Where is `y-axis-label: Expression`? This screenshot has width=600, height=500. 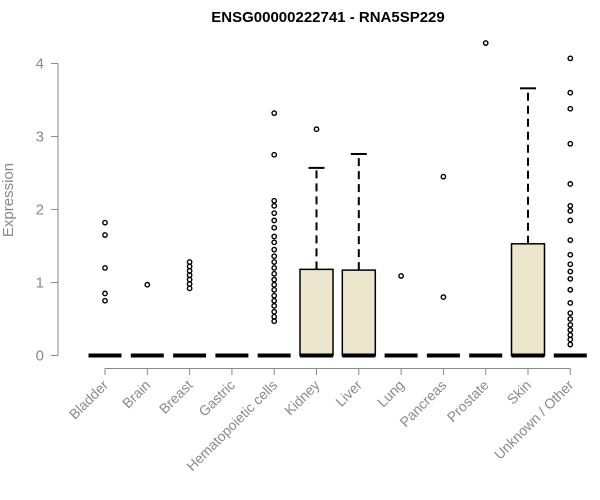 y-axis-label: Expression is located at coordinates (8, 200).